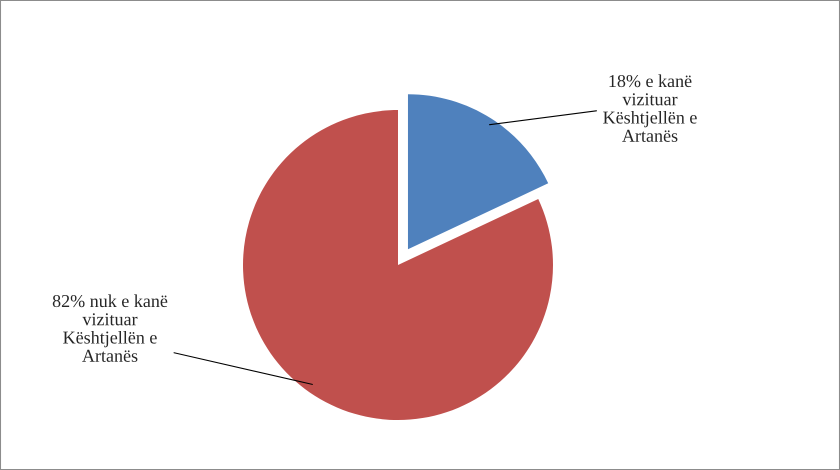 The width and height of the screenshot is (840, 470). Describe the element at coordinates (110, 328) in the screenshot. I see `slice-label: 82% nuk e kanë vizituar Kështjellën e Artanës` at that location.